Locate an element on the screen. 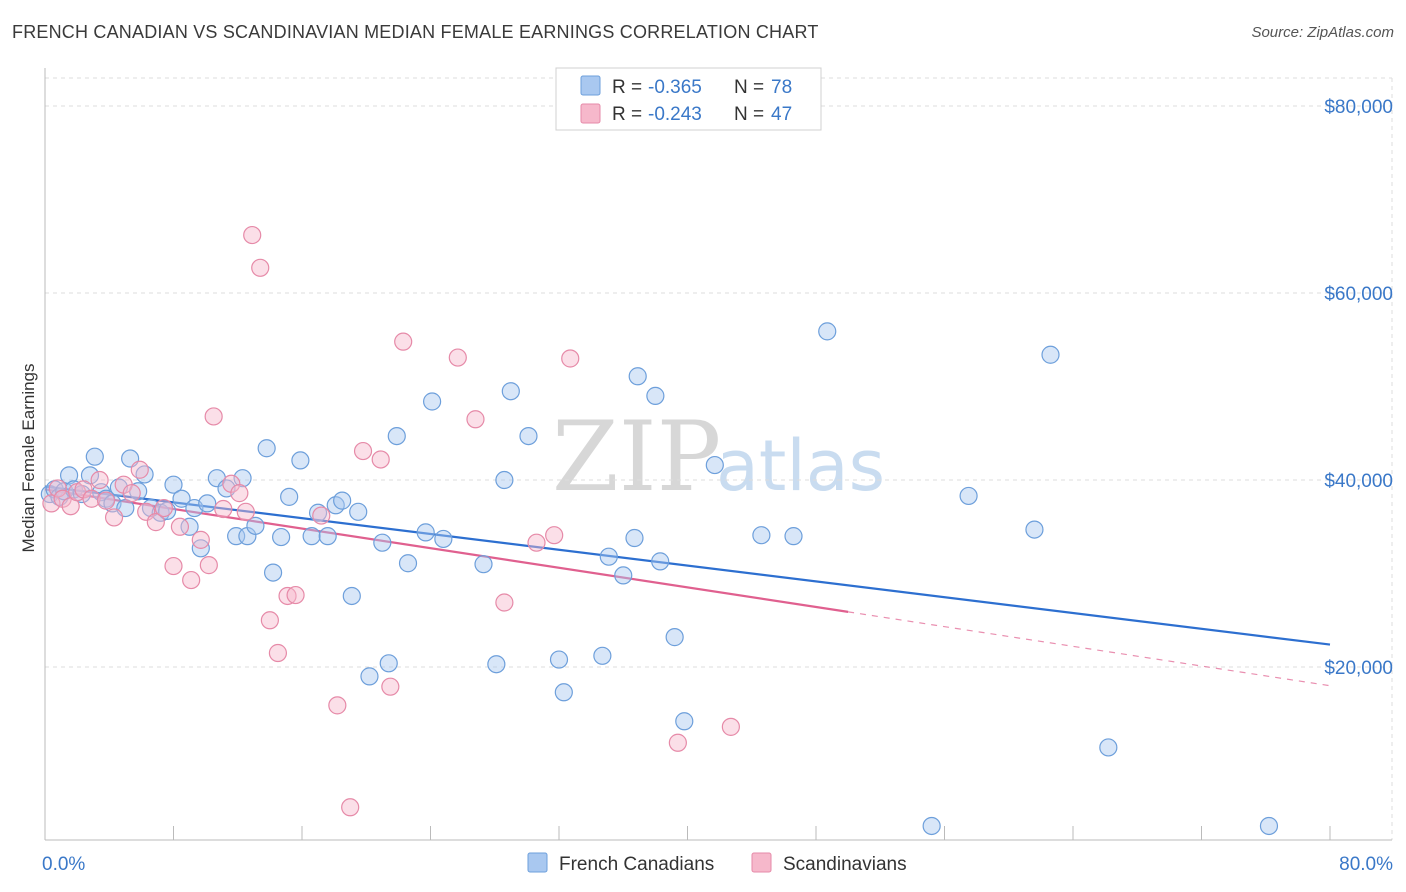  bottom-legend-label-1: French Canadians is located at coordinates (636, 864).